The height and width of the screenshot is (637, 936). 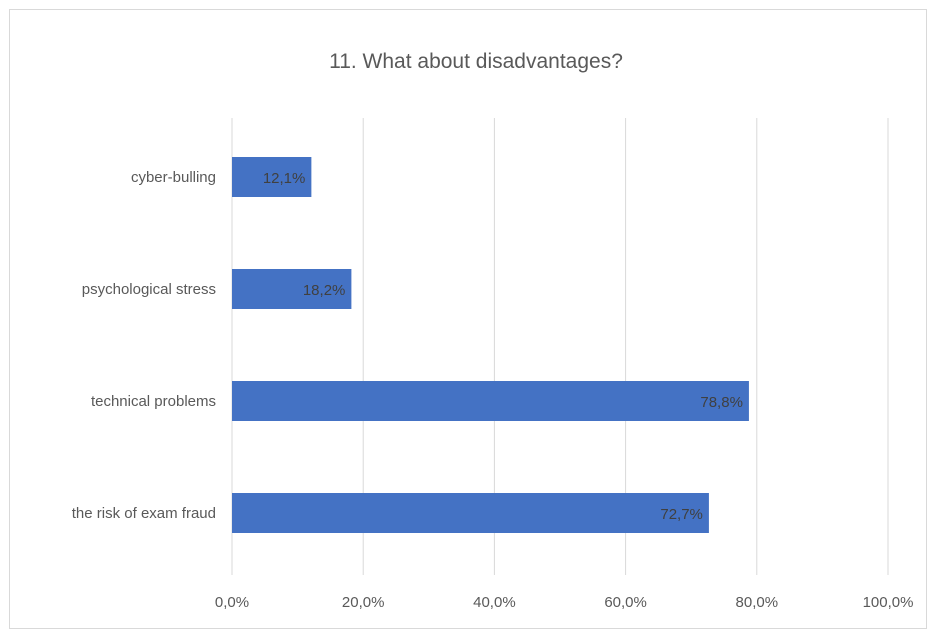 What do you see at coordinates (284, 178) in the screenshot?
I see `data-label: 12,1%` at bounding box center [284, 178].